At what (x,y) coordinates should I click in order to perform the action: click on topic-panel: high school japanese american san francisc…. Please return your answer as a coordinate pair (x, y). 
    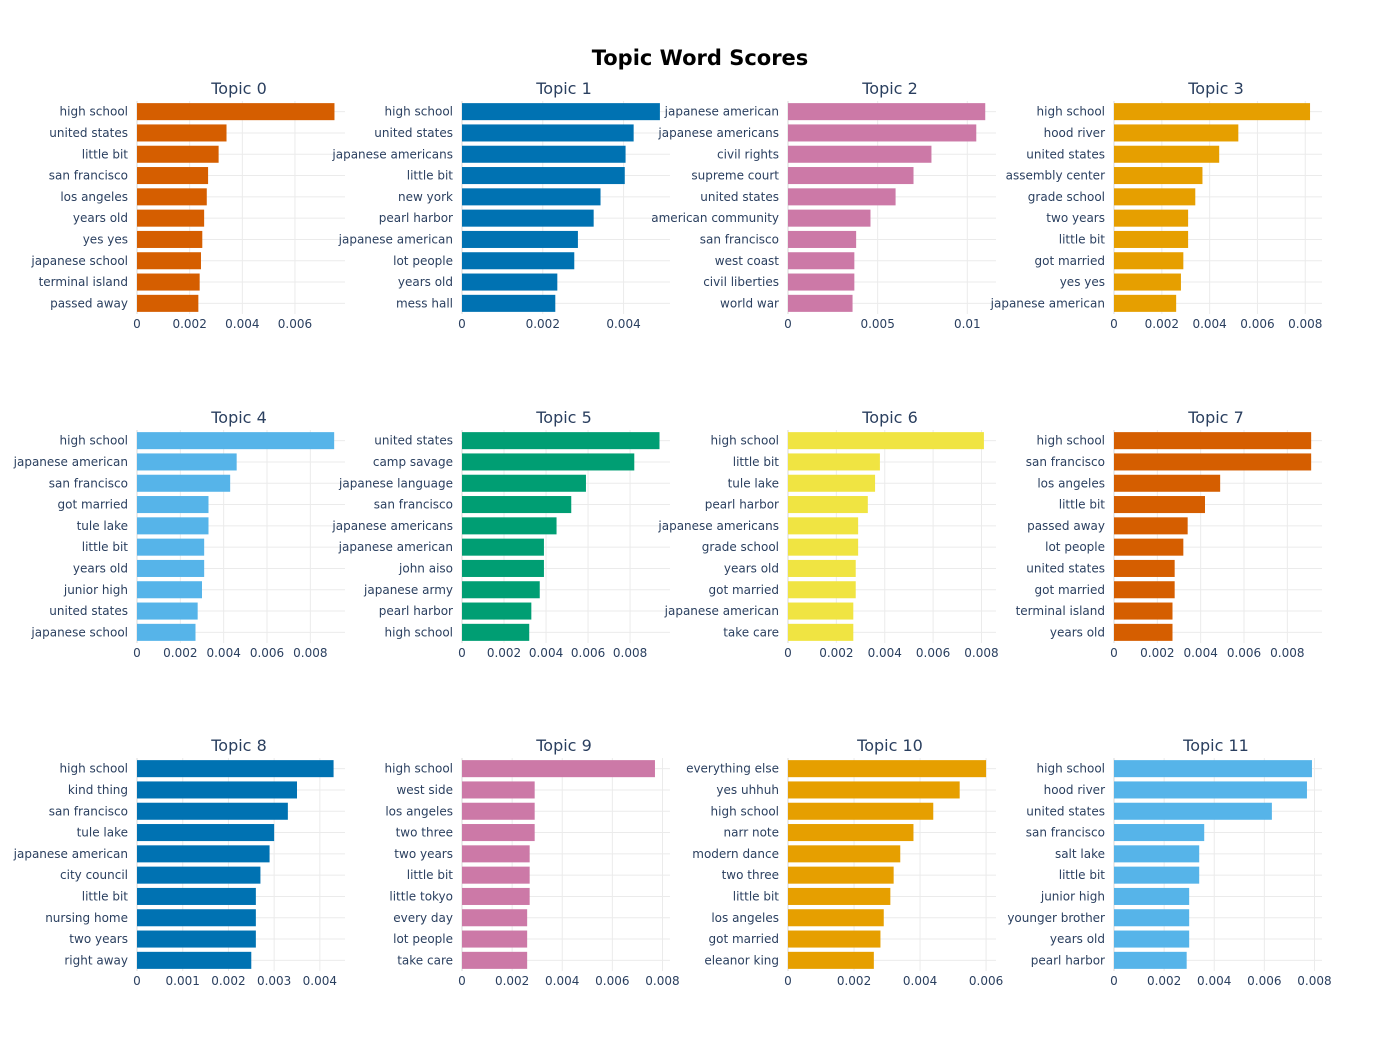
    Looking at the image, I should click on (179, 534).